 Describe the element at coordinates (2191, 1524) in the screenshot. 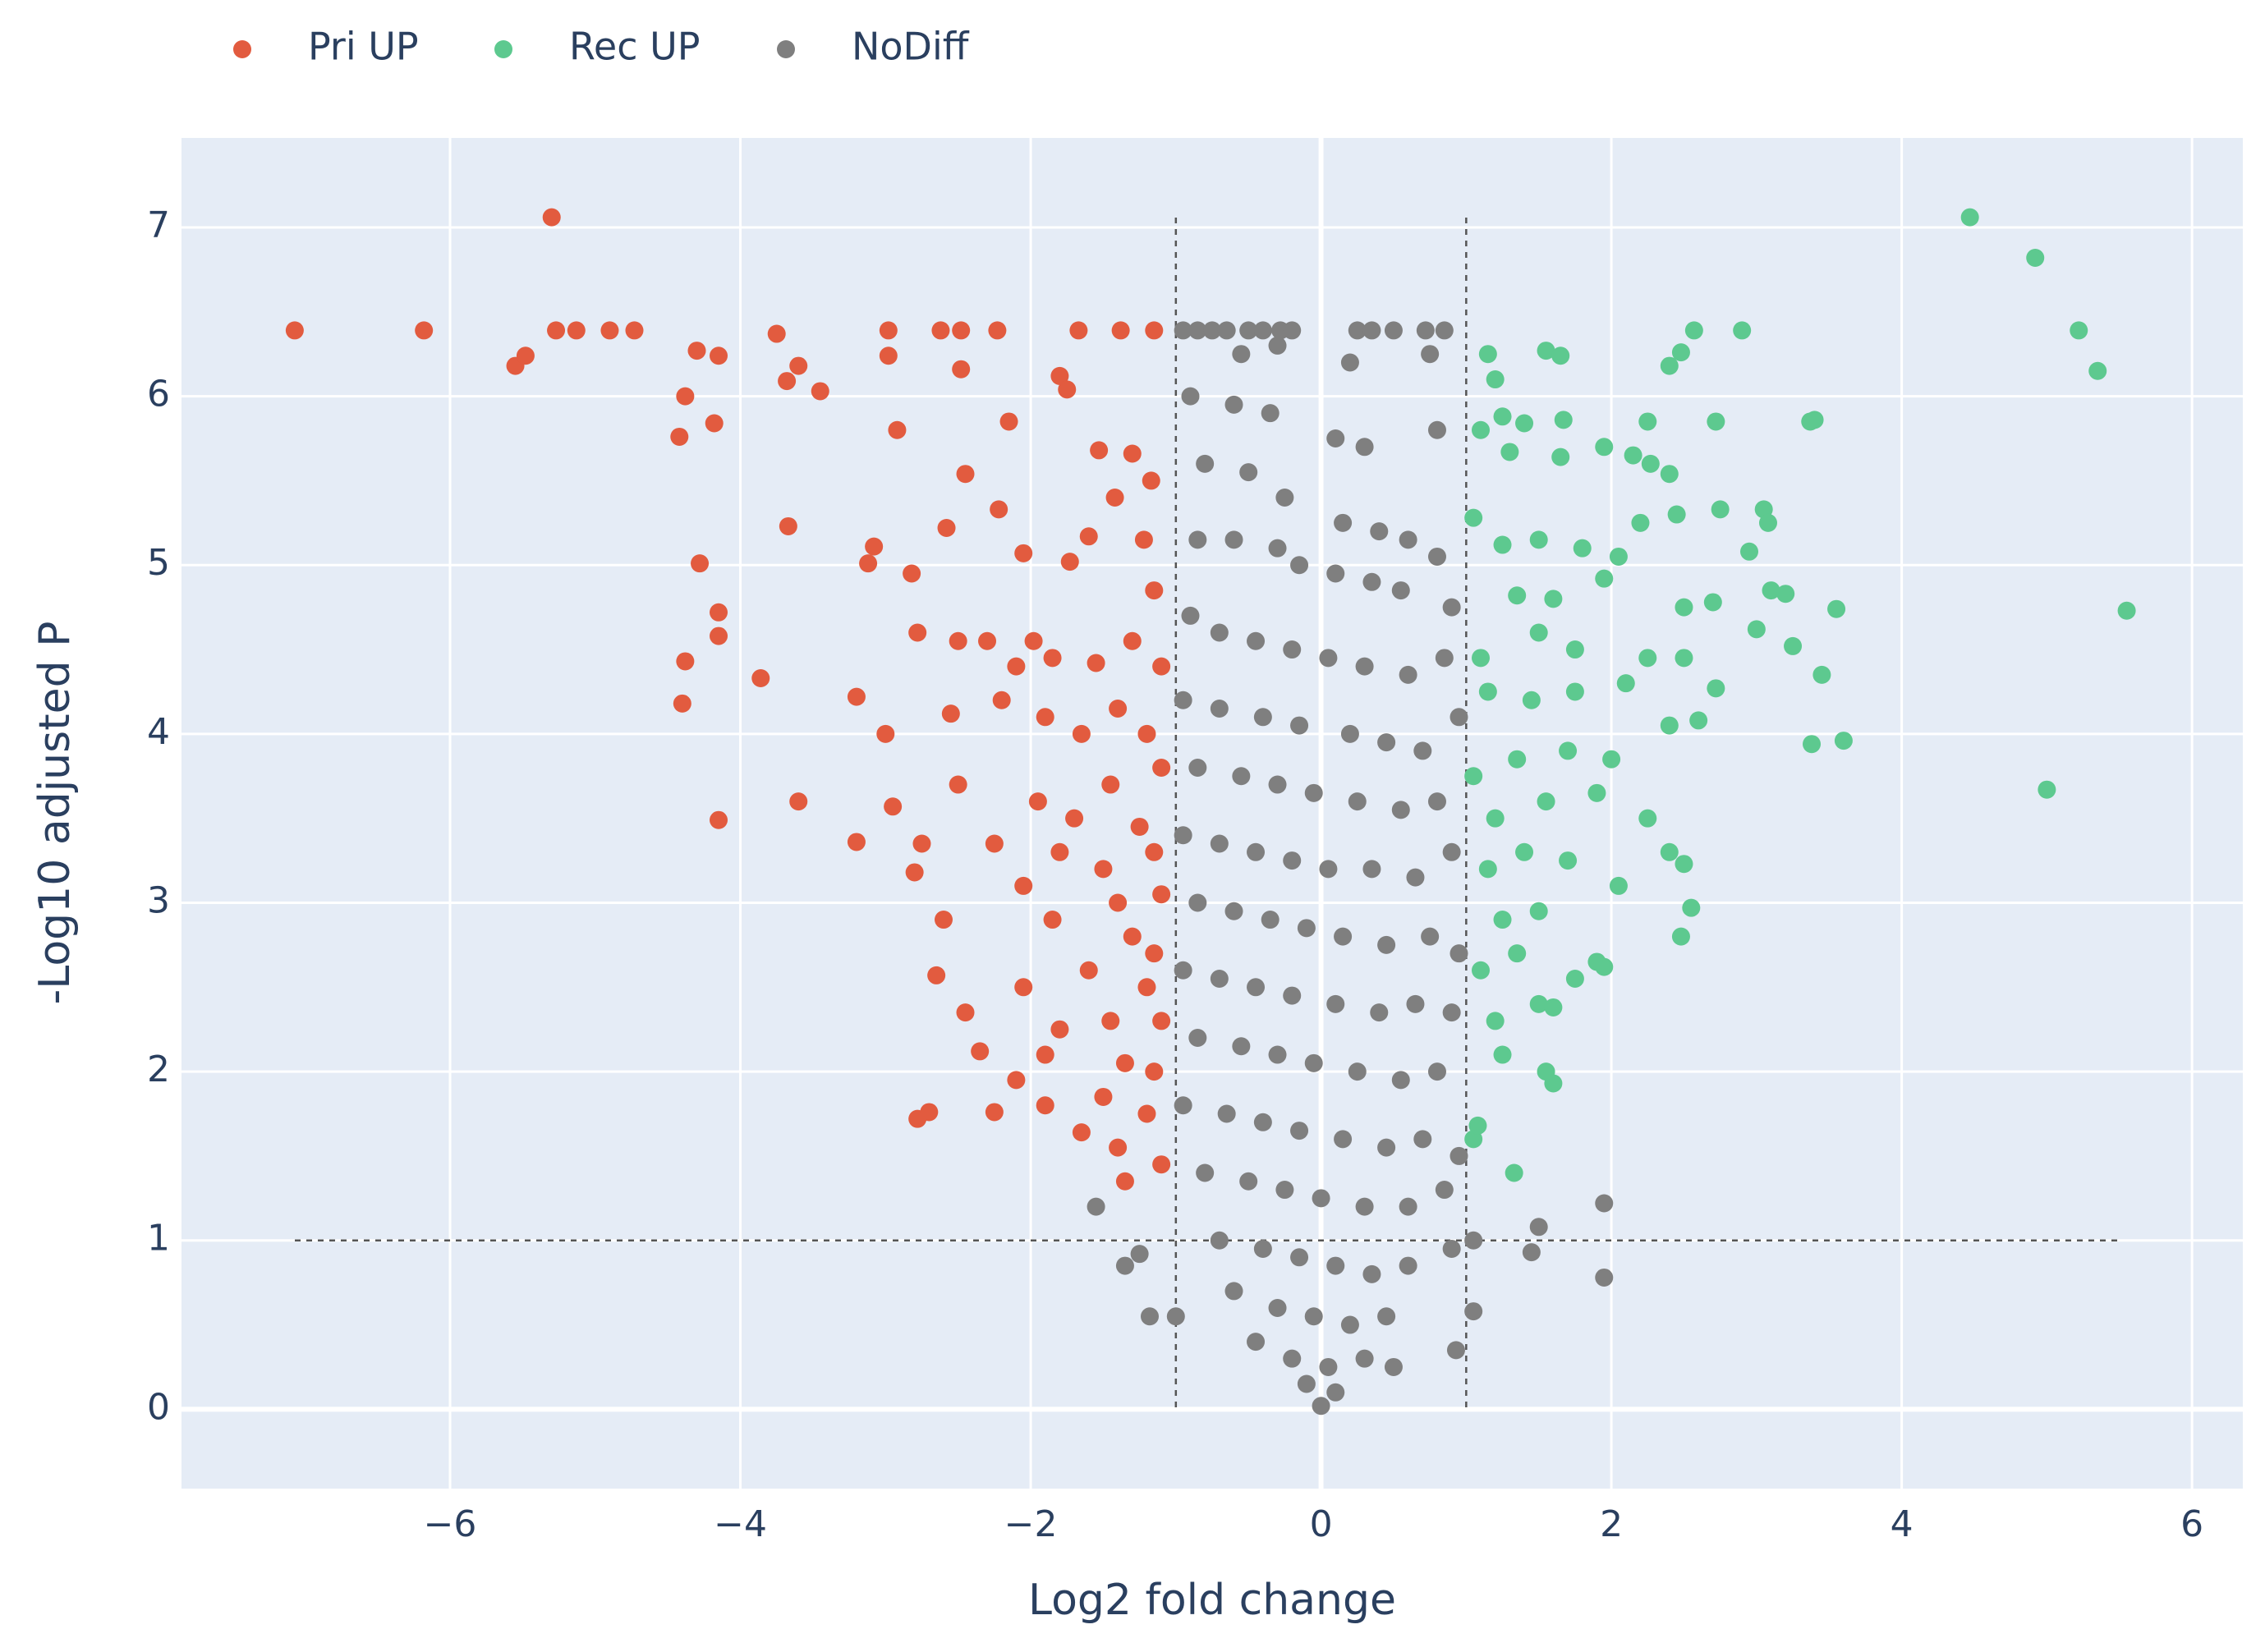

I see `x-tick-label: 6` at that location.